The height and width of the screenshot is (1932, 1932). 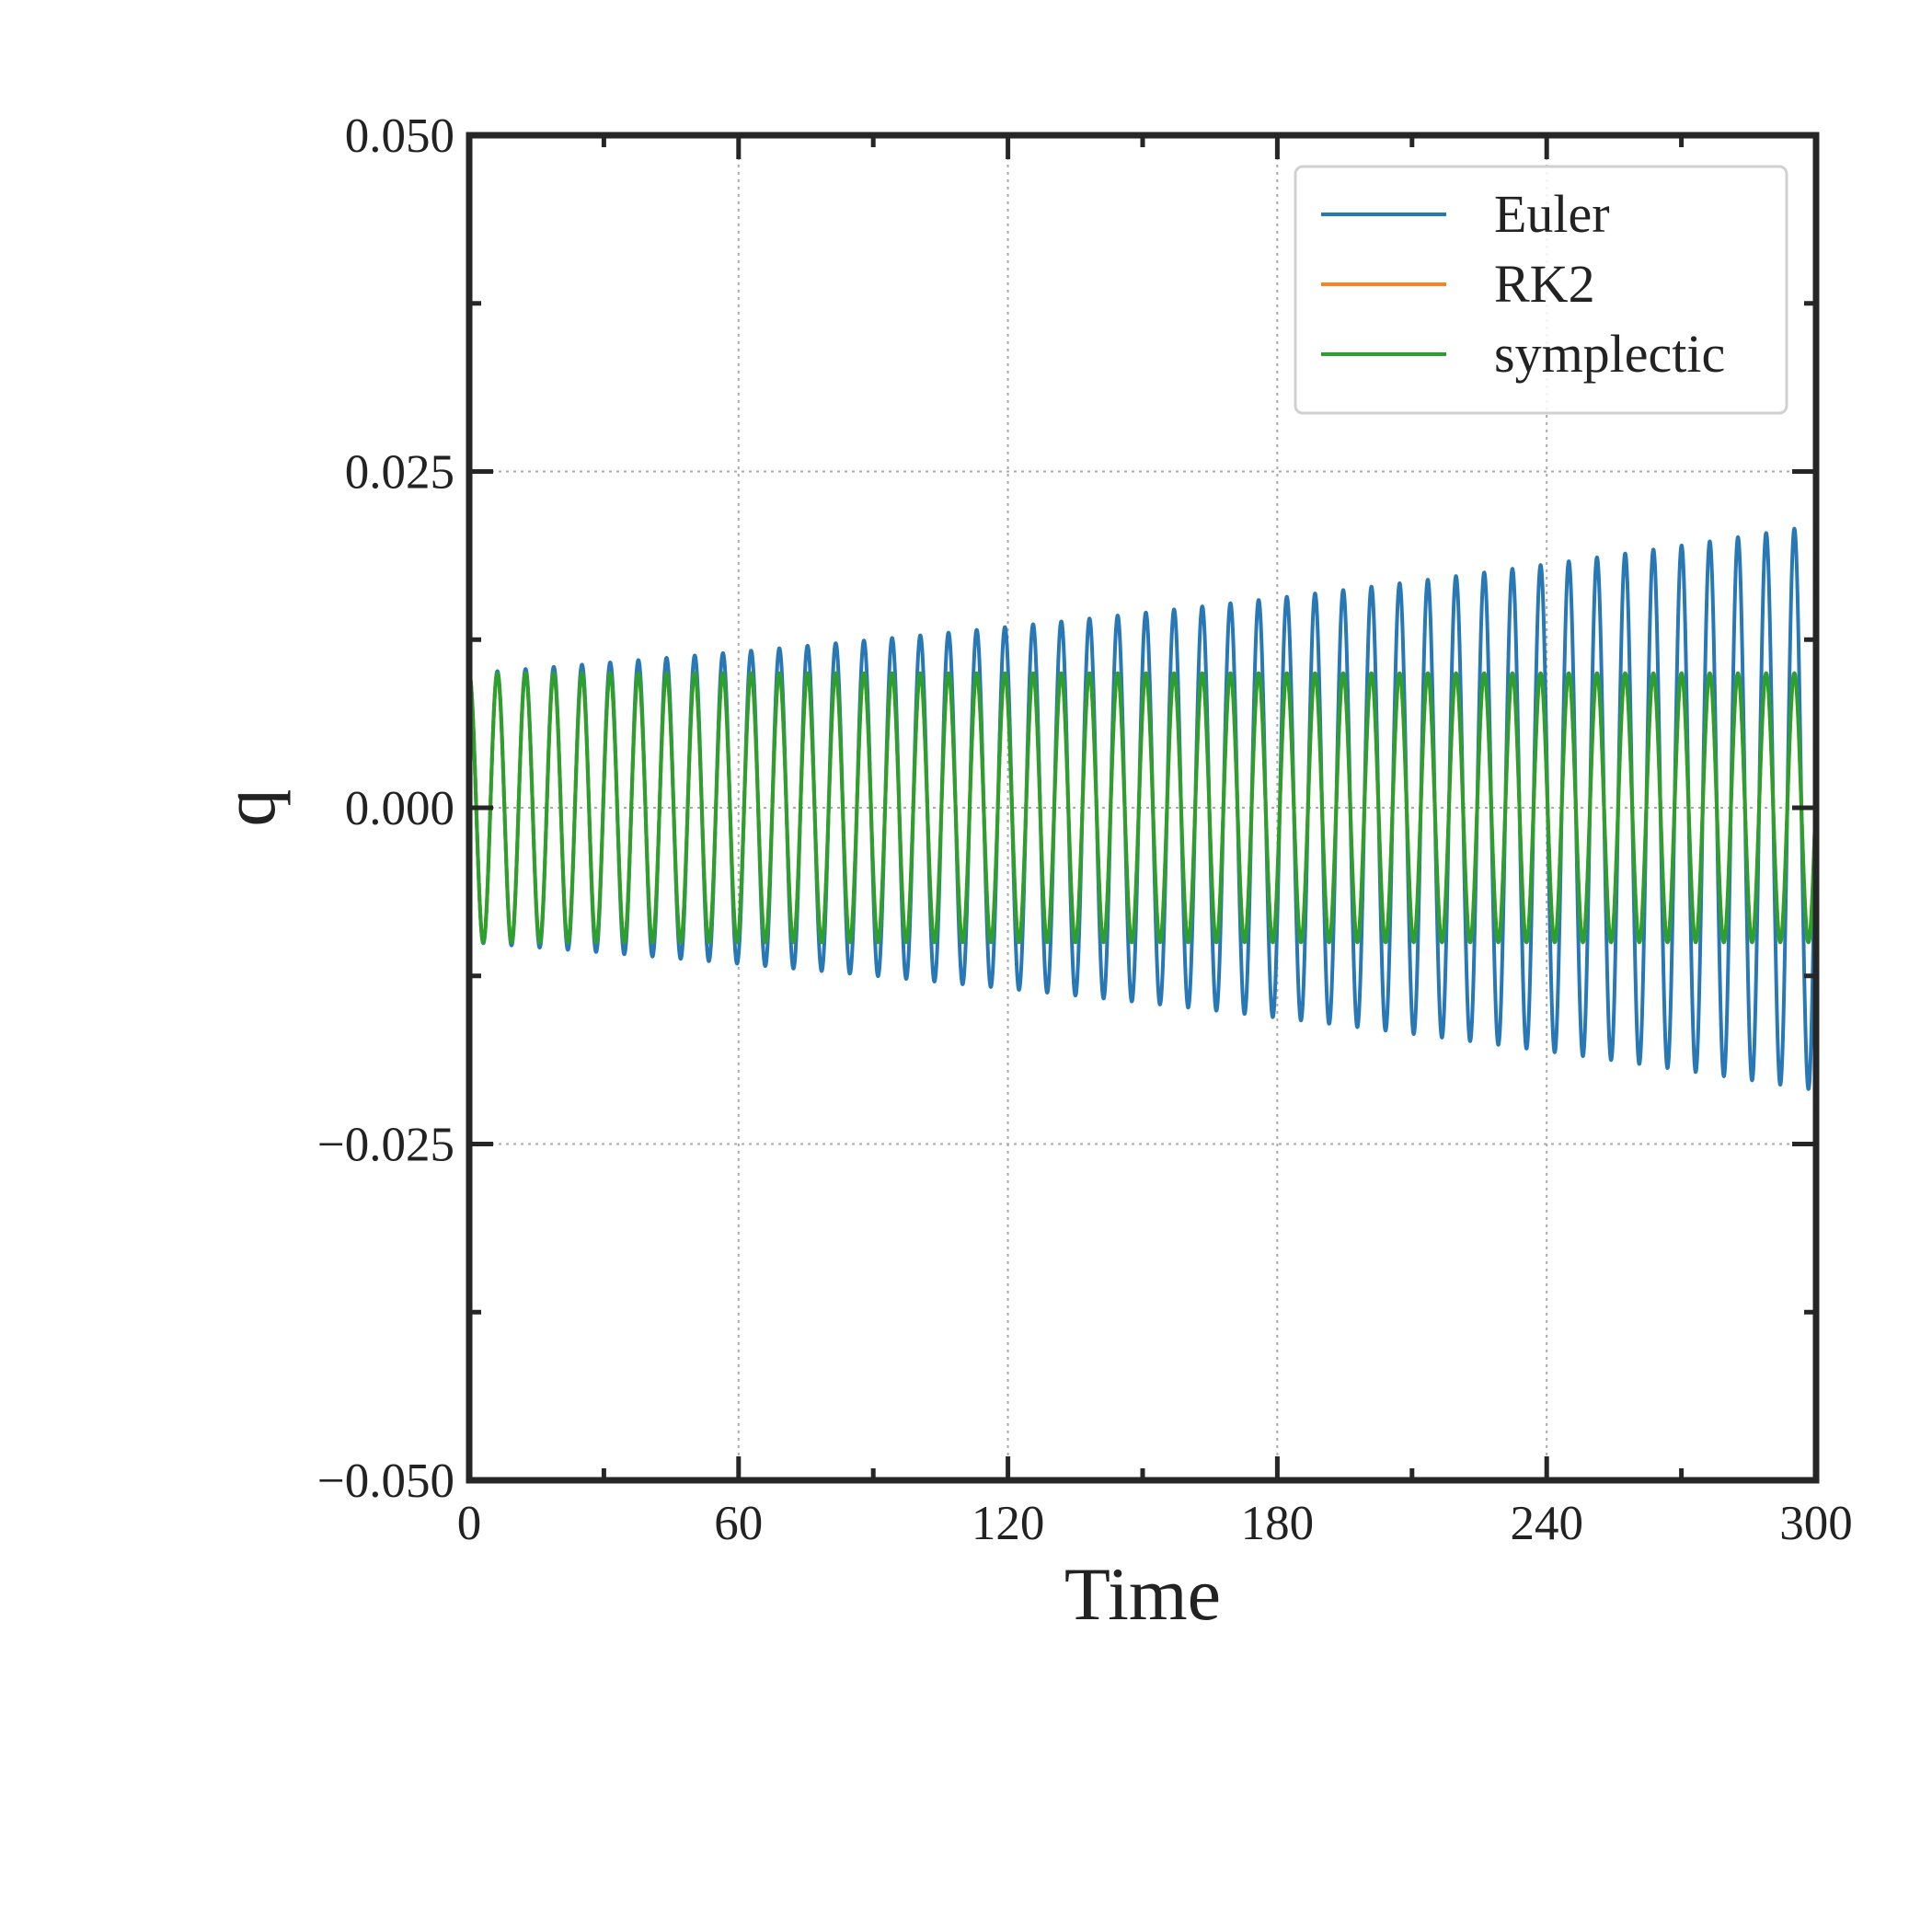 I want to click on x-tick-label: 180, so click(x=1278, y=1523).